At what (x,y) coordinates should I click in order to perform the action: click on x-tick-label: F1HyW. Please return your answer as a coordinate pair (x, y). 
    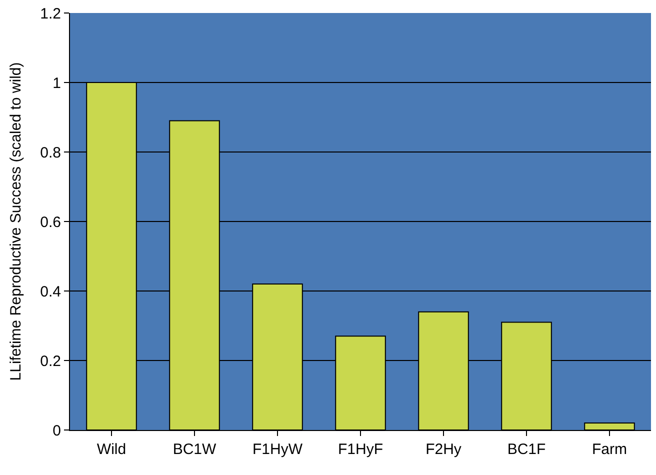
    Looking at the image, I should click on (278, 449).